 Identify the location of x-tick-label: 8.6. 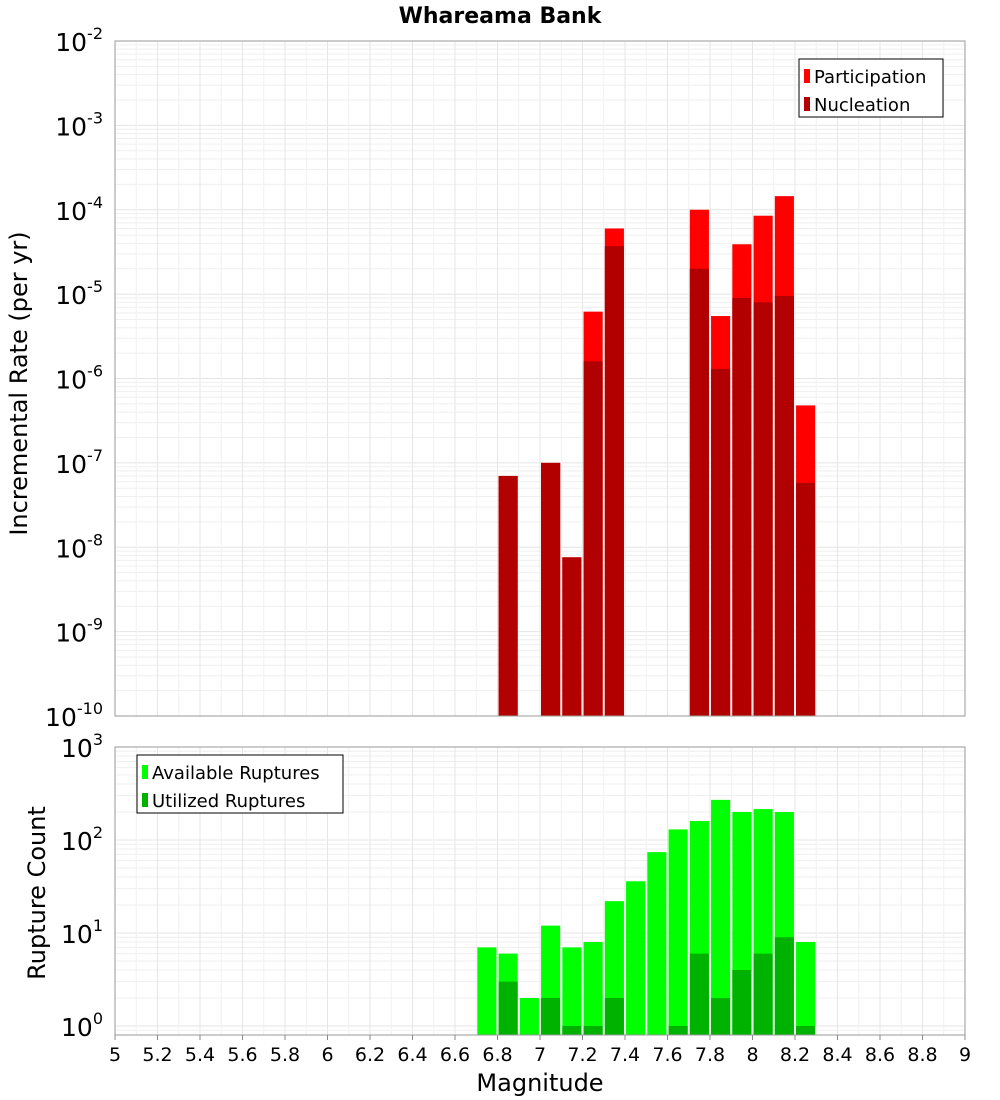
(880, 1055).